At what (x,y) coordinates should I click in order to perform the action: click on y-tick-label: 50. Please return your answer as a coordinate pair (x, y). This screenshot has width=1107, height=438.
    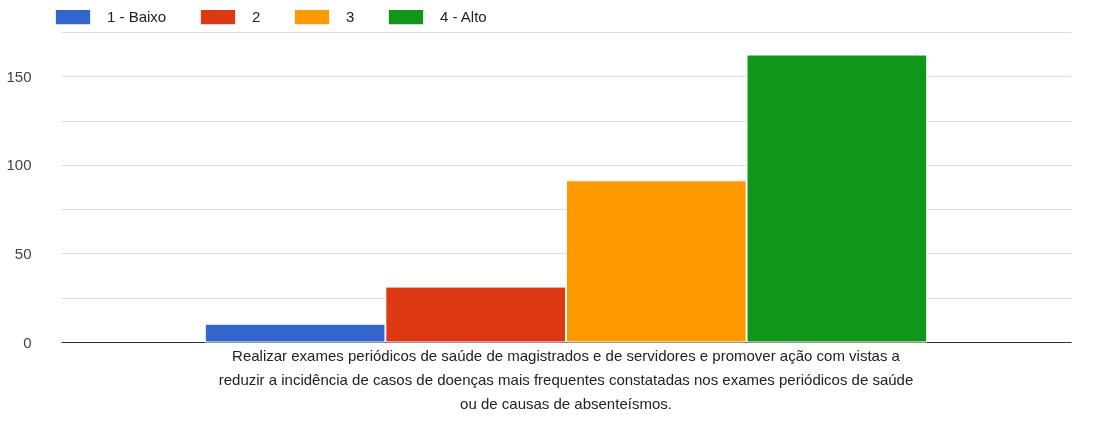
    Looking at the image, I should click on (23, 253).